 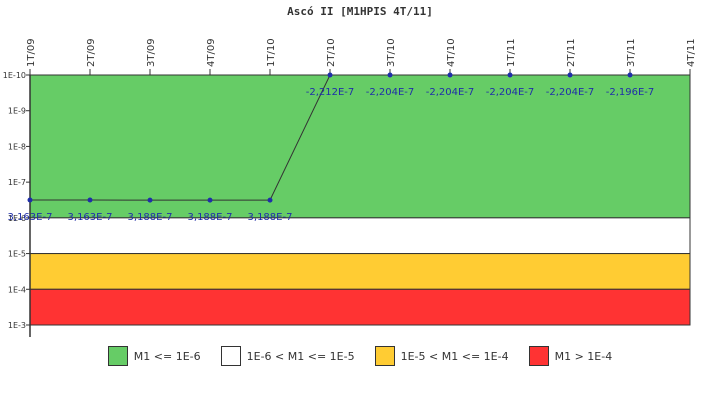 I want to click on x-tick-label: 1T/09, so click(x=31, y=52).